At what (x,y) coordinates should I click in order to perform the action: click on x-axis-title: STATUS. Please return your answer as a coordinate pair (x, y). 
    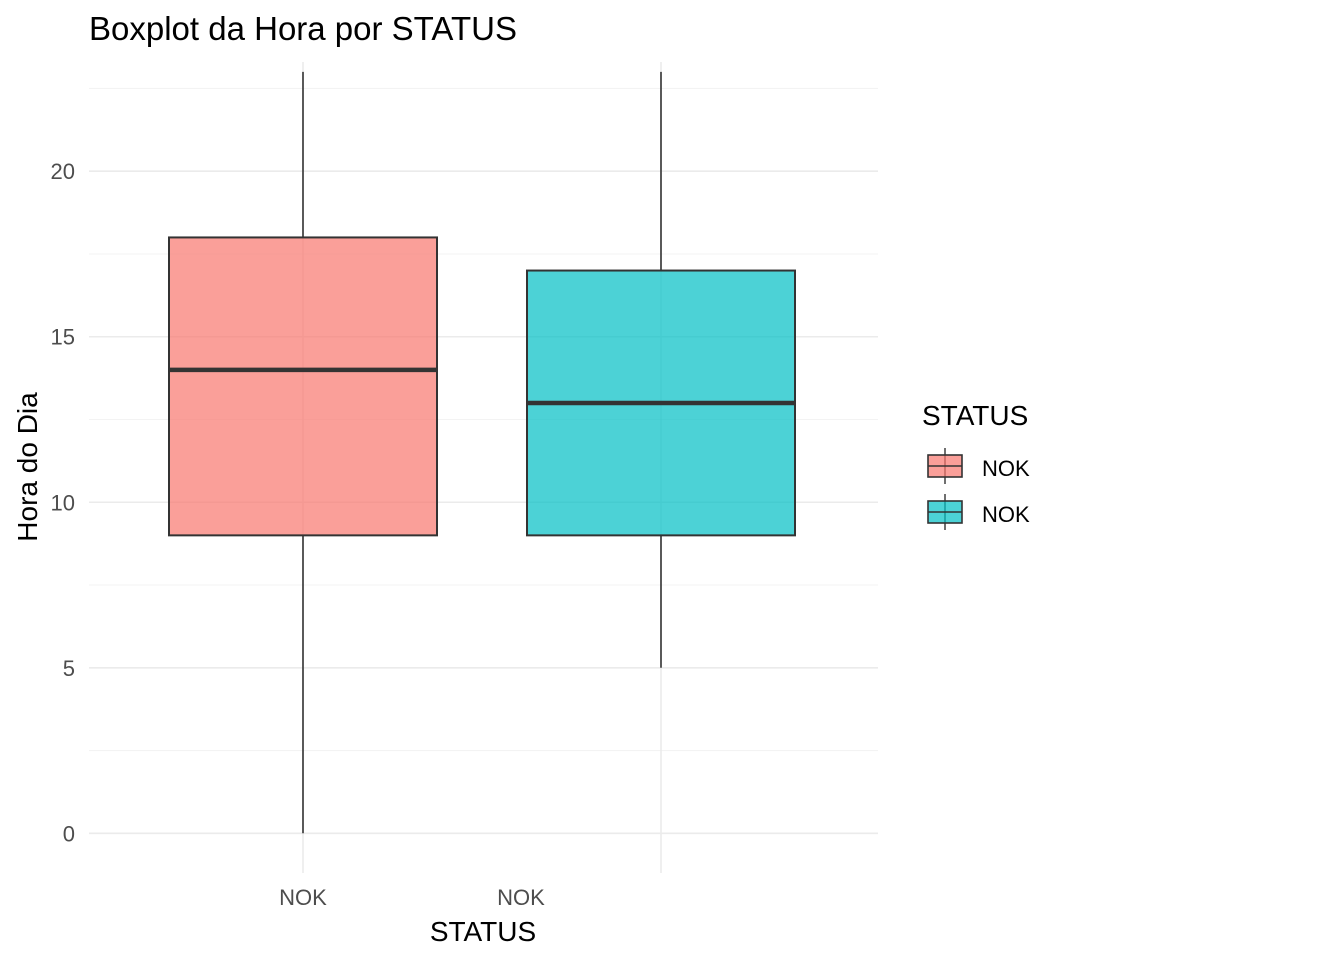
    Looking at the image, I should click on (483, 931).